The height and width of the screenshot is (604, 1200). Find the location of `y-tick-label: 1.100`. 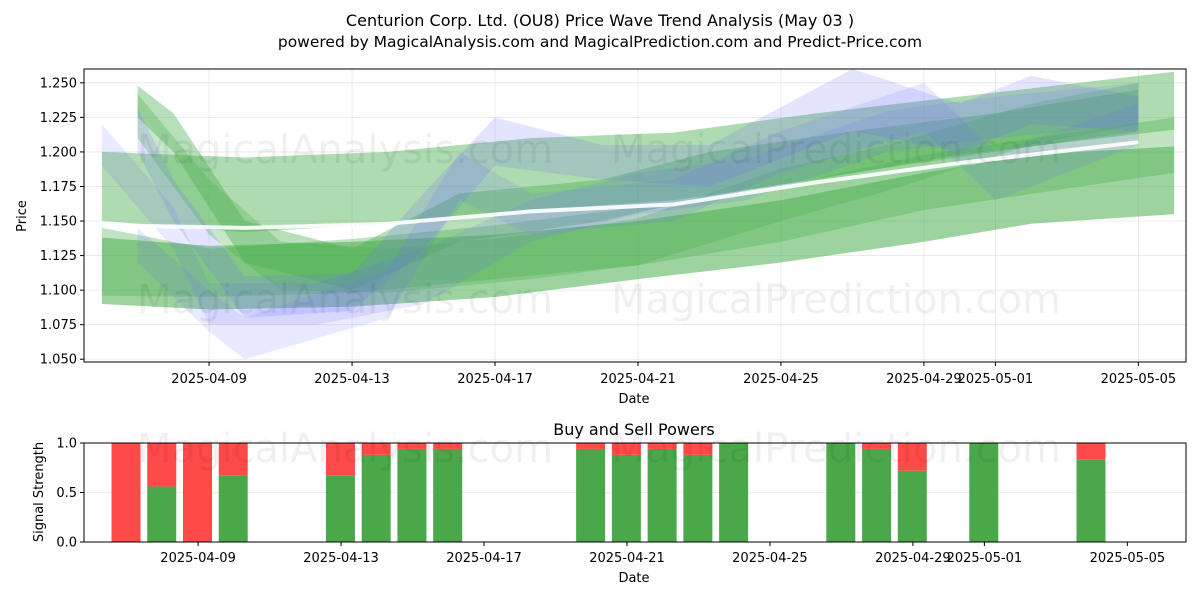

y-tick-label: 1.100 is located at coordinates (58, 291).